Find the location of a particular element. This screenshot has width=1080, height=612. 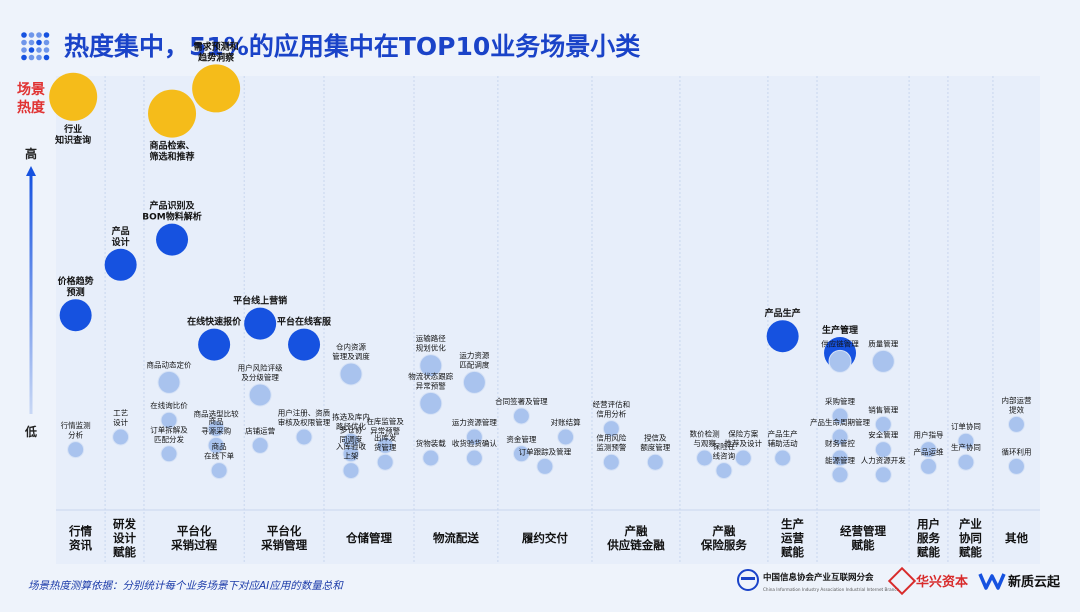

scenario-label: 资金管理 is located at coordinates (521, 439).